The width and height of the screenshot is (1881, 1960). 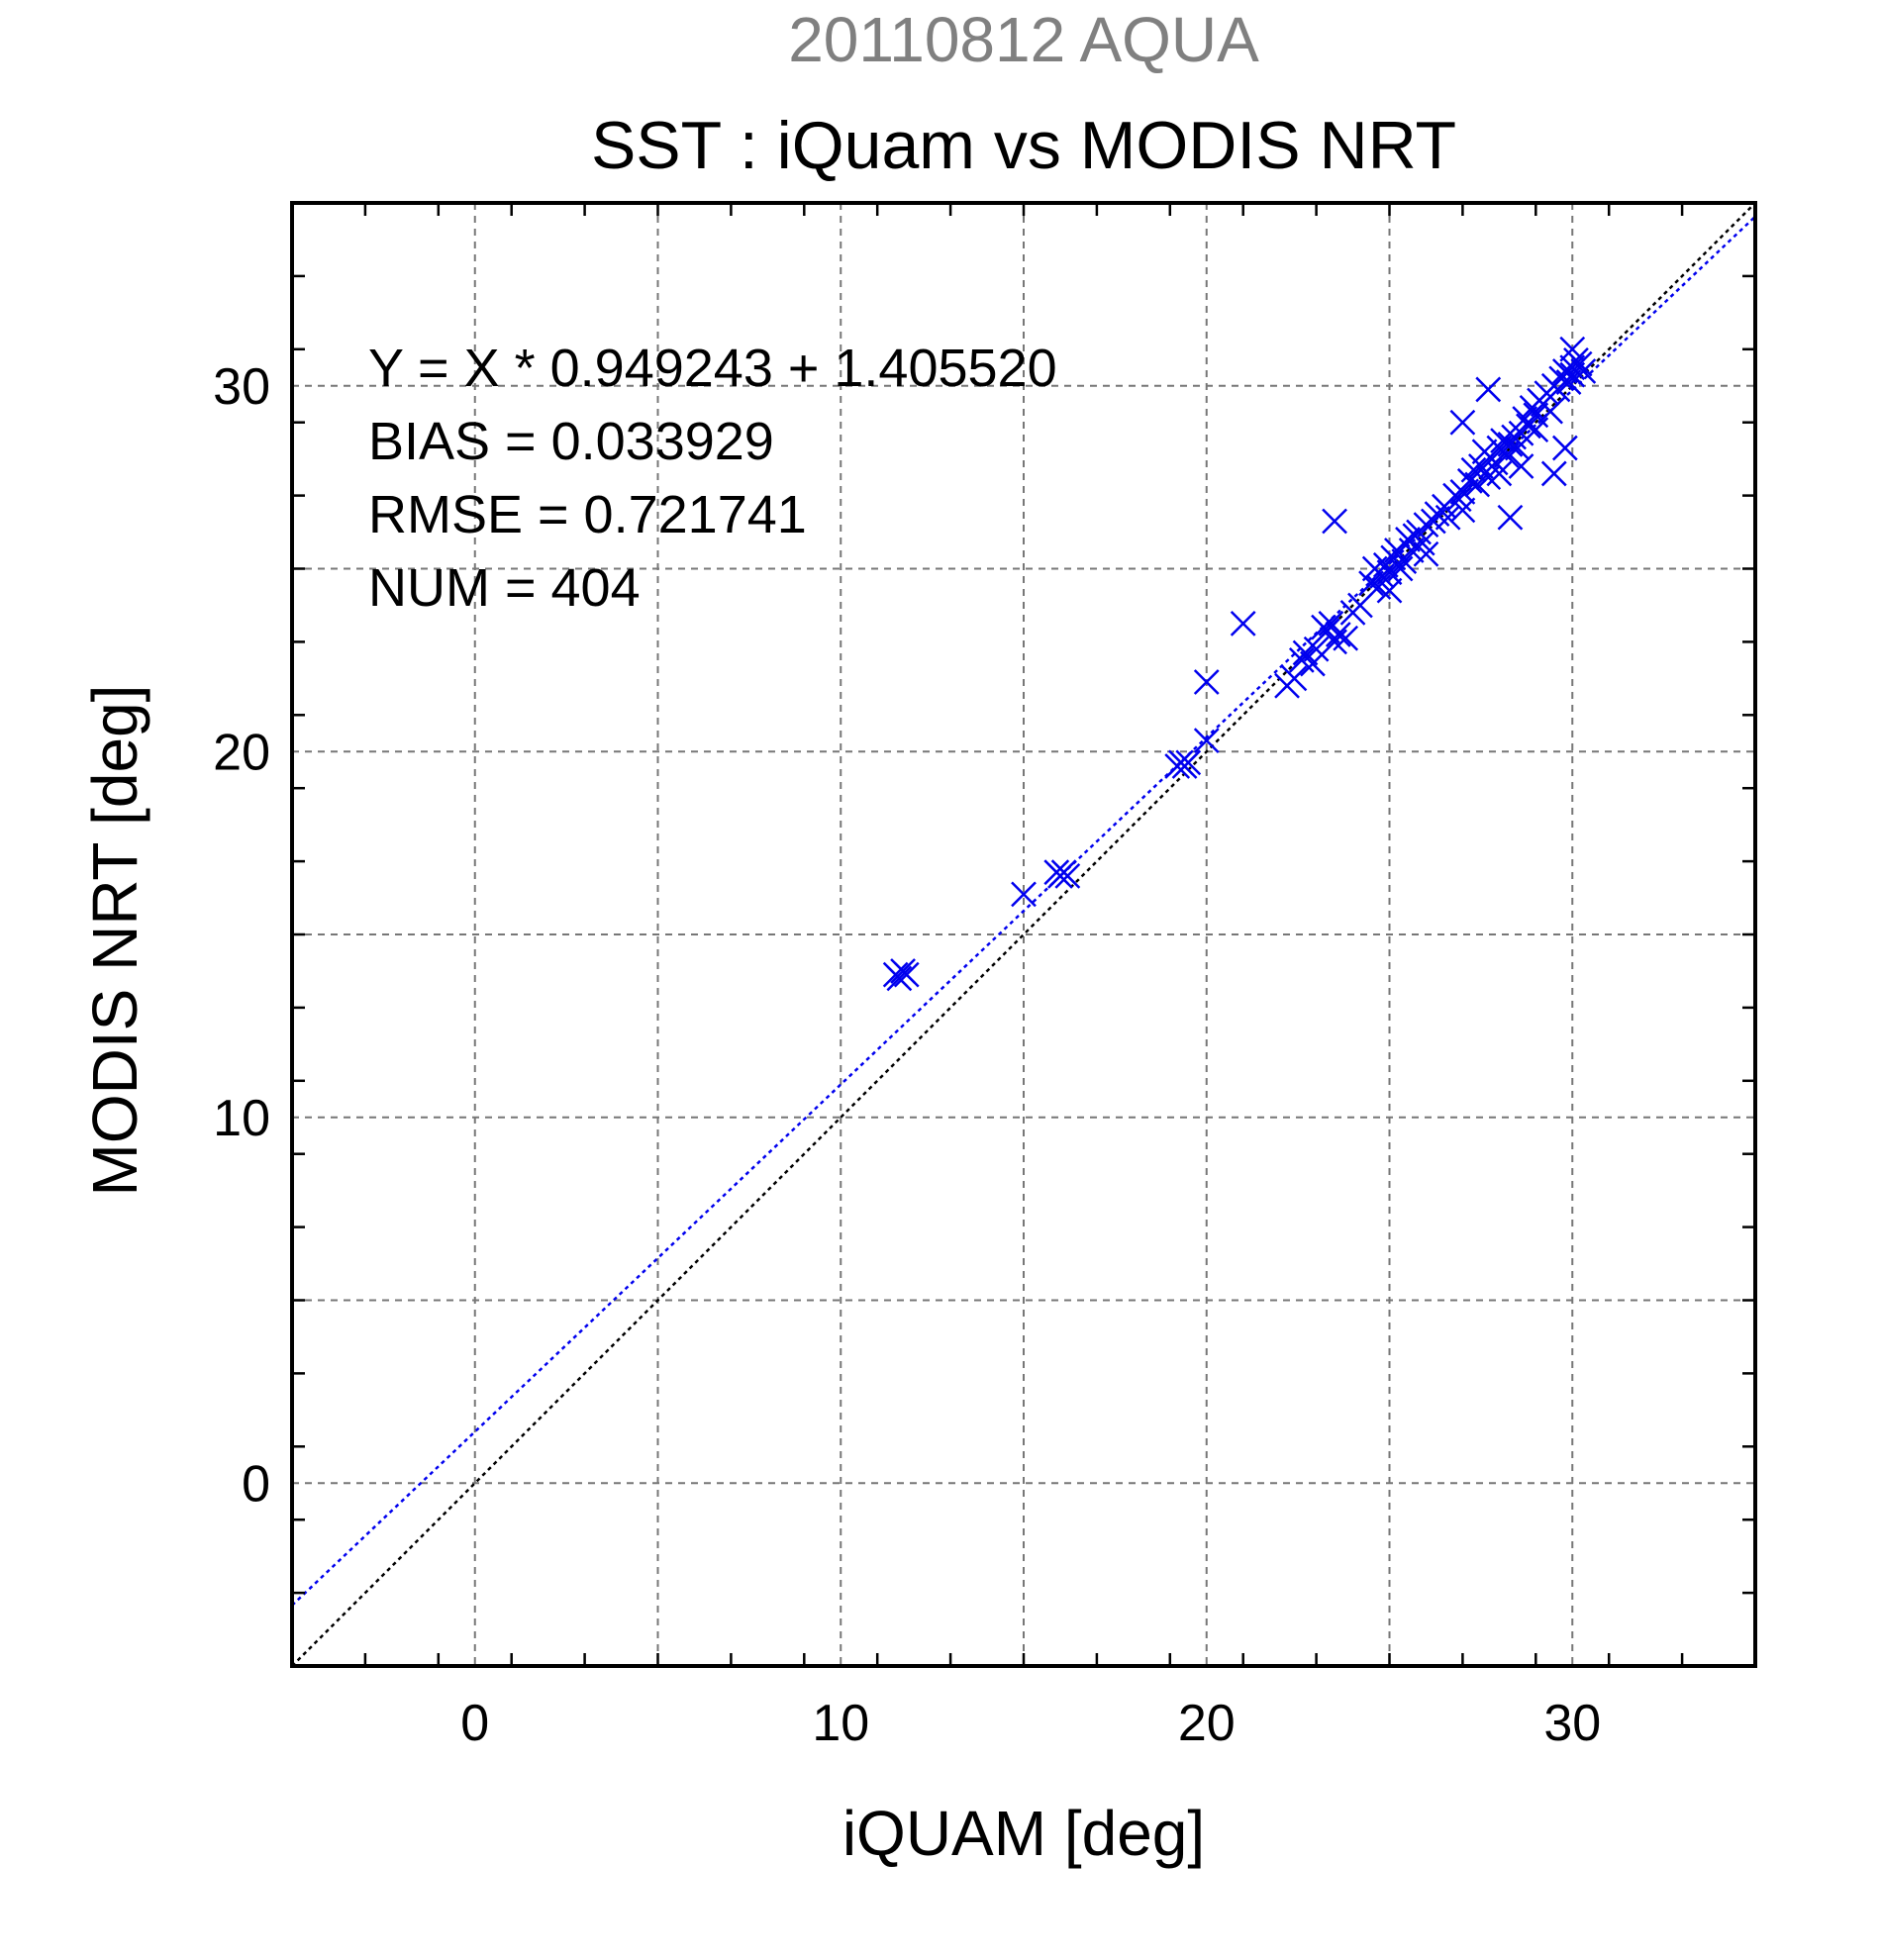 I want to click on chart-supertitle: 20110812 AQUA, so click(x=1023, y=39).